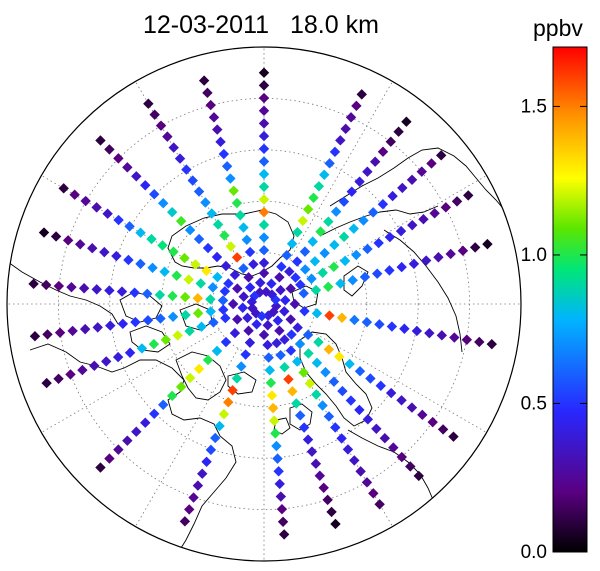 The width and height of the screenshot is (600, 571). Describe the element at coordinates (334, 25) in the screenshot. I see `title-altitude: 18.0 km` at that location.